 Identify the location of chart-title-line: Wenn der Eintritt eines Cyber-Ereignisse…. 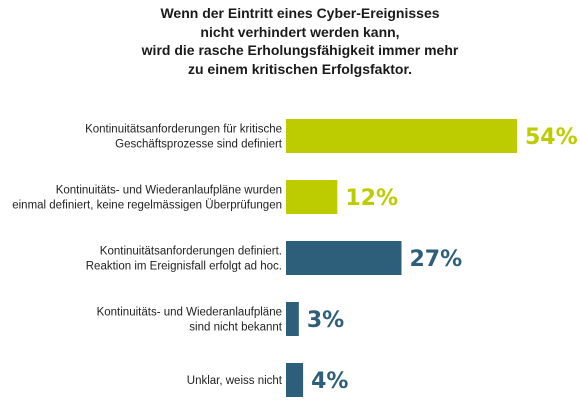
(300, 13).